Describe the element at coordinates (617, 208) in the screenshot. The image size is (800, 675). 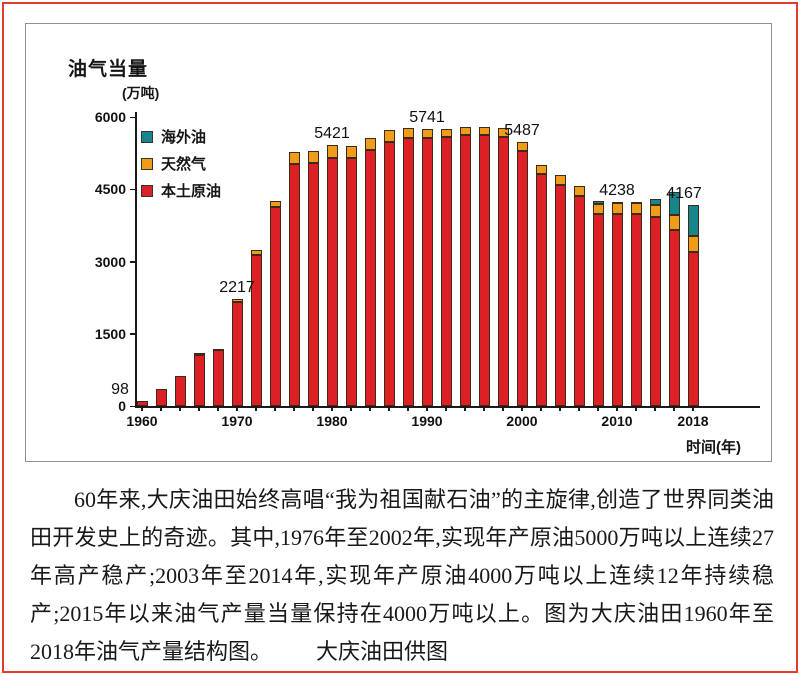
I see `bar-segment-天然气-2010` at that location.